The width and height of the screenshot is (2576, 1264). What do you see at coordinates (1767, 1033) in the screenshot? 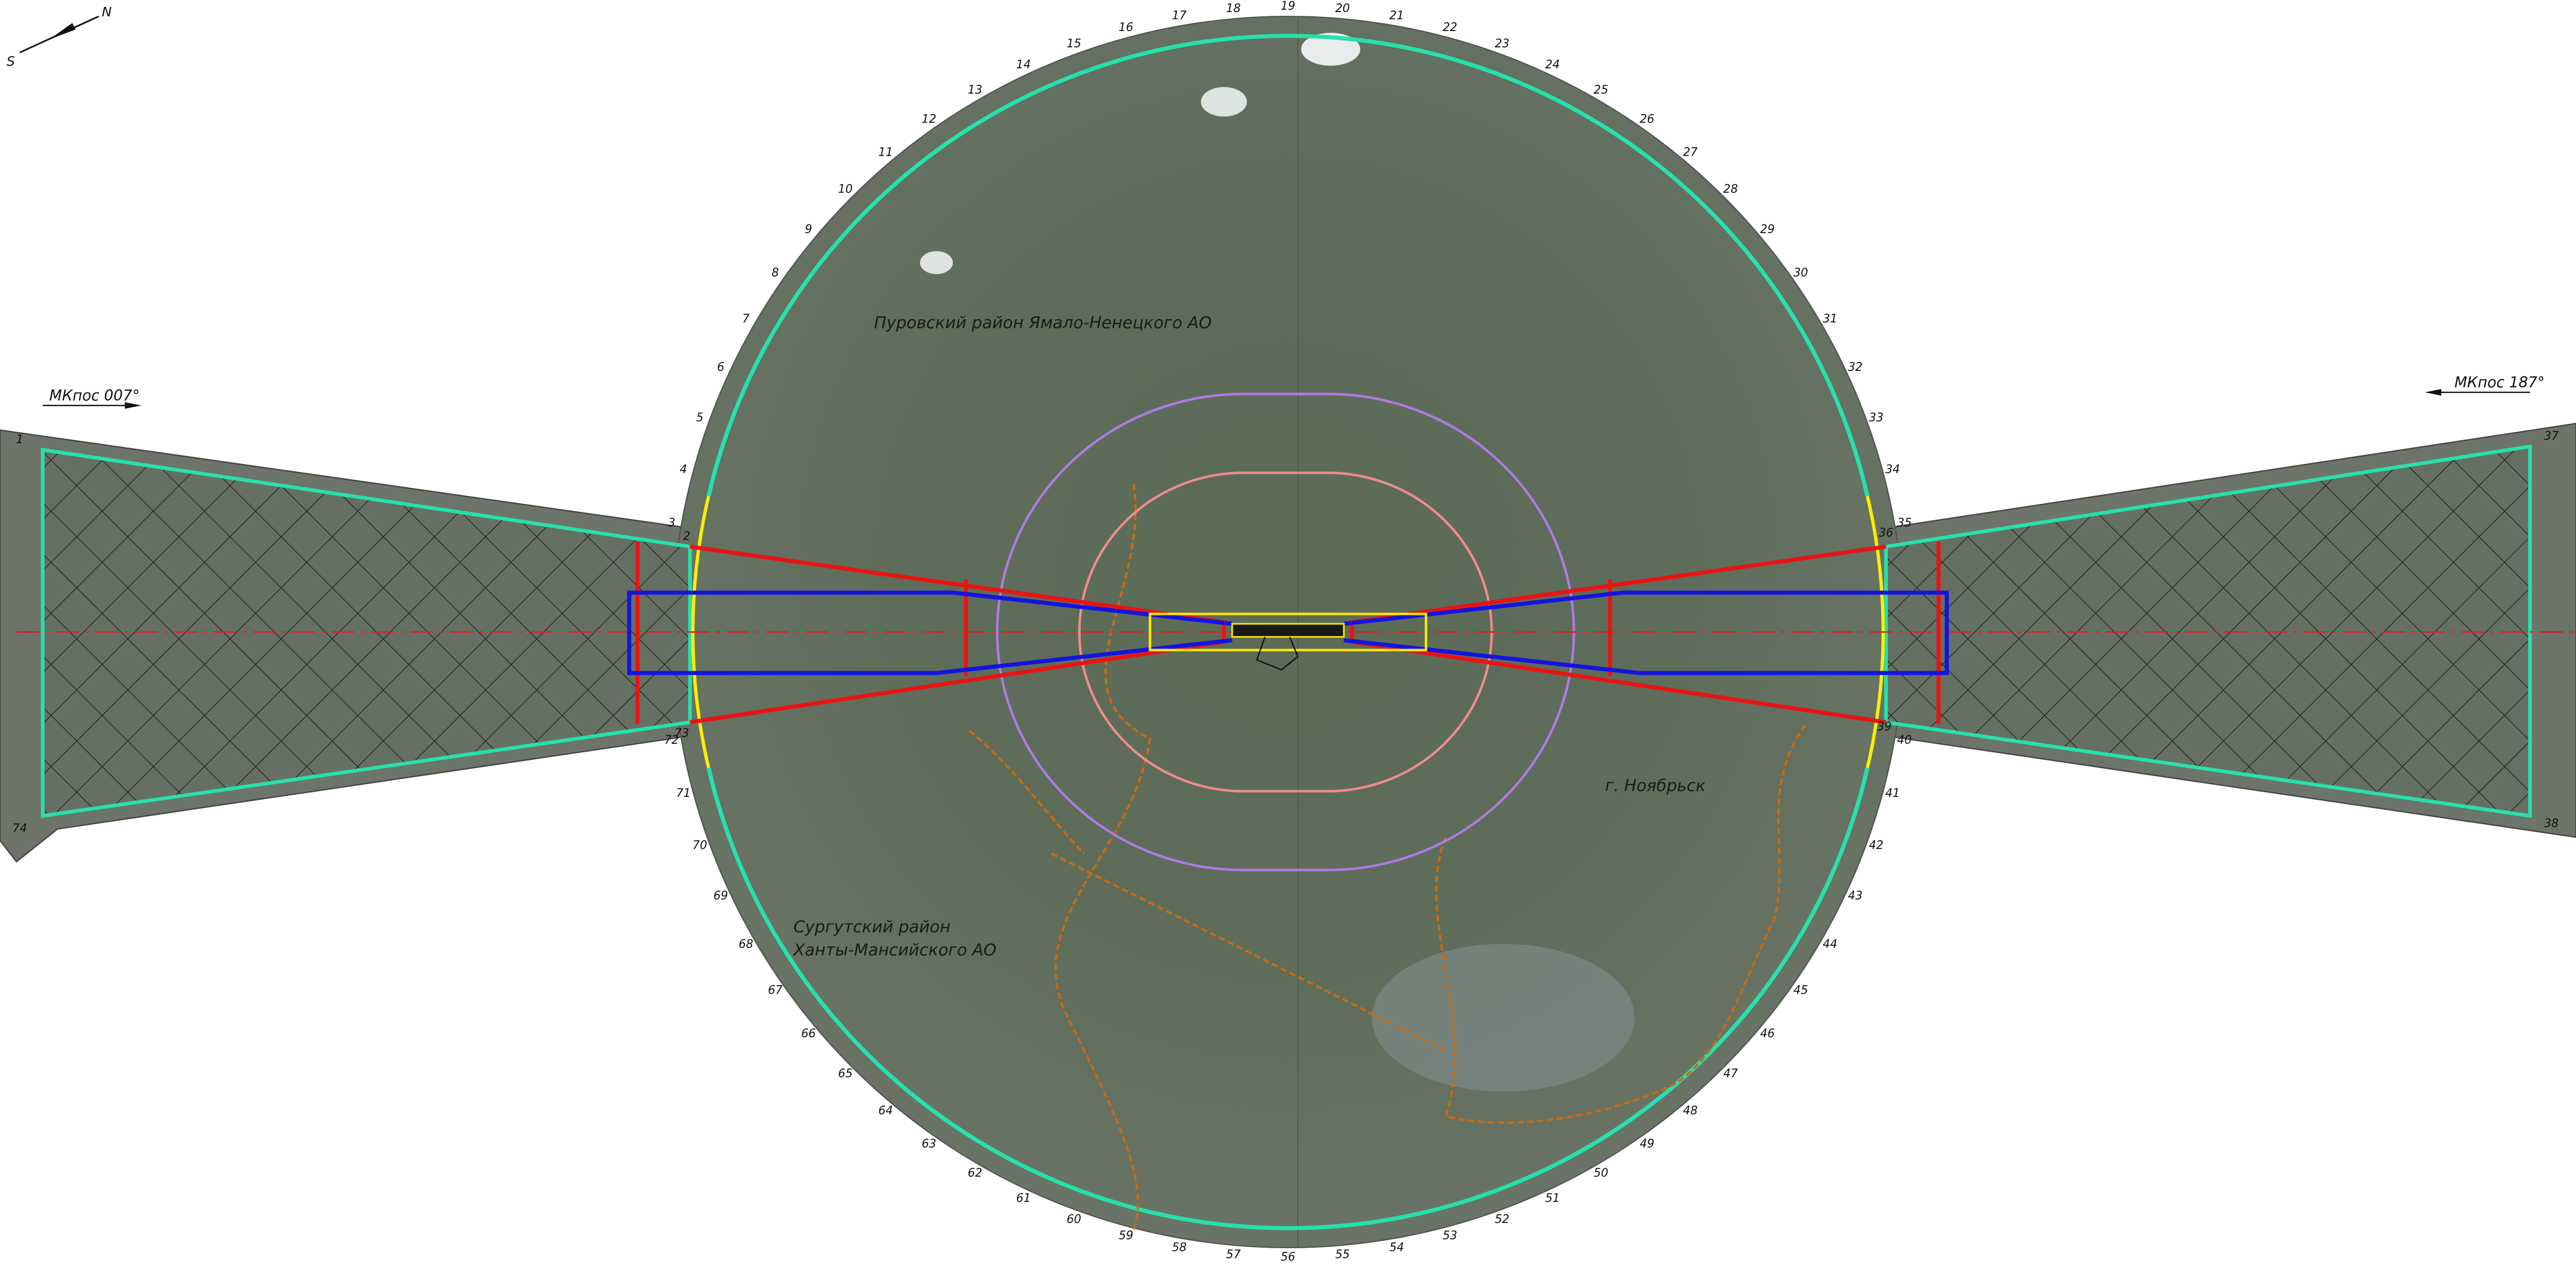
I see `point-label: 46` at bounding box center [1767, 1033].